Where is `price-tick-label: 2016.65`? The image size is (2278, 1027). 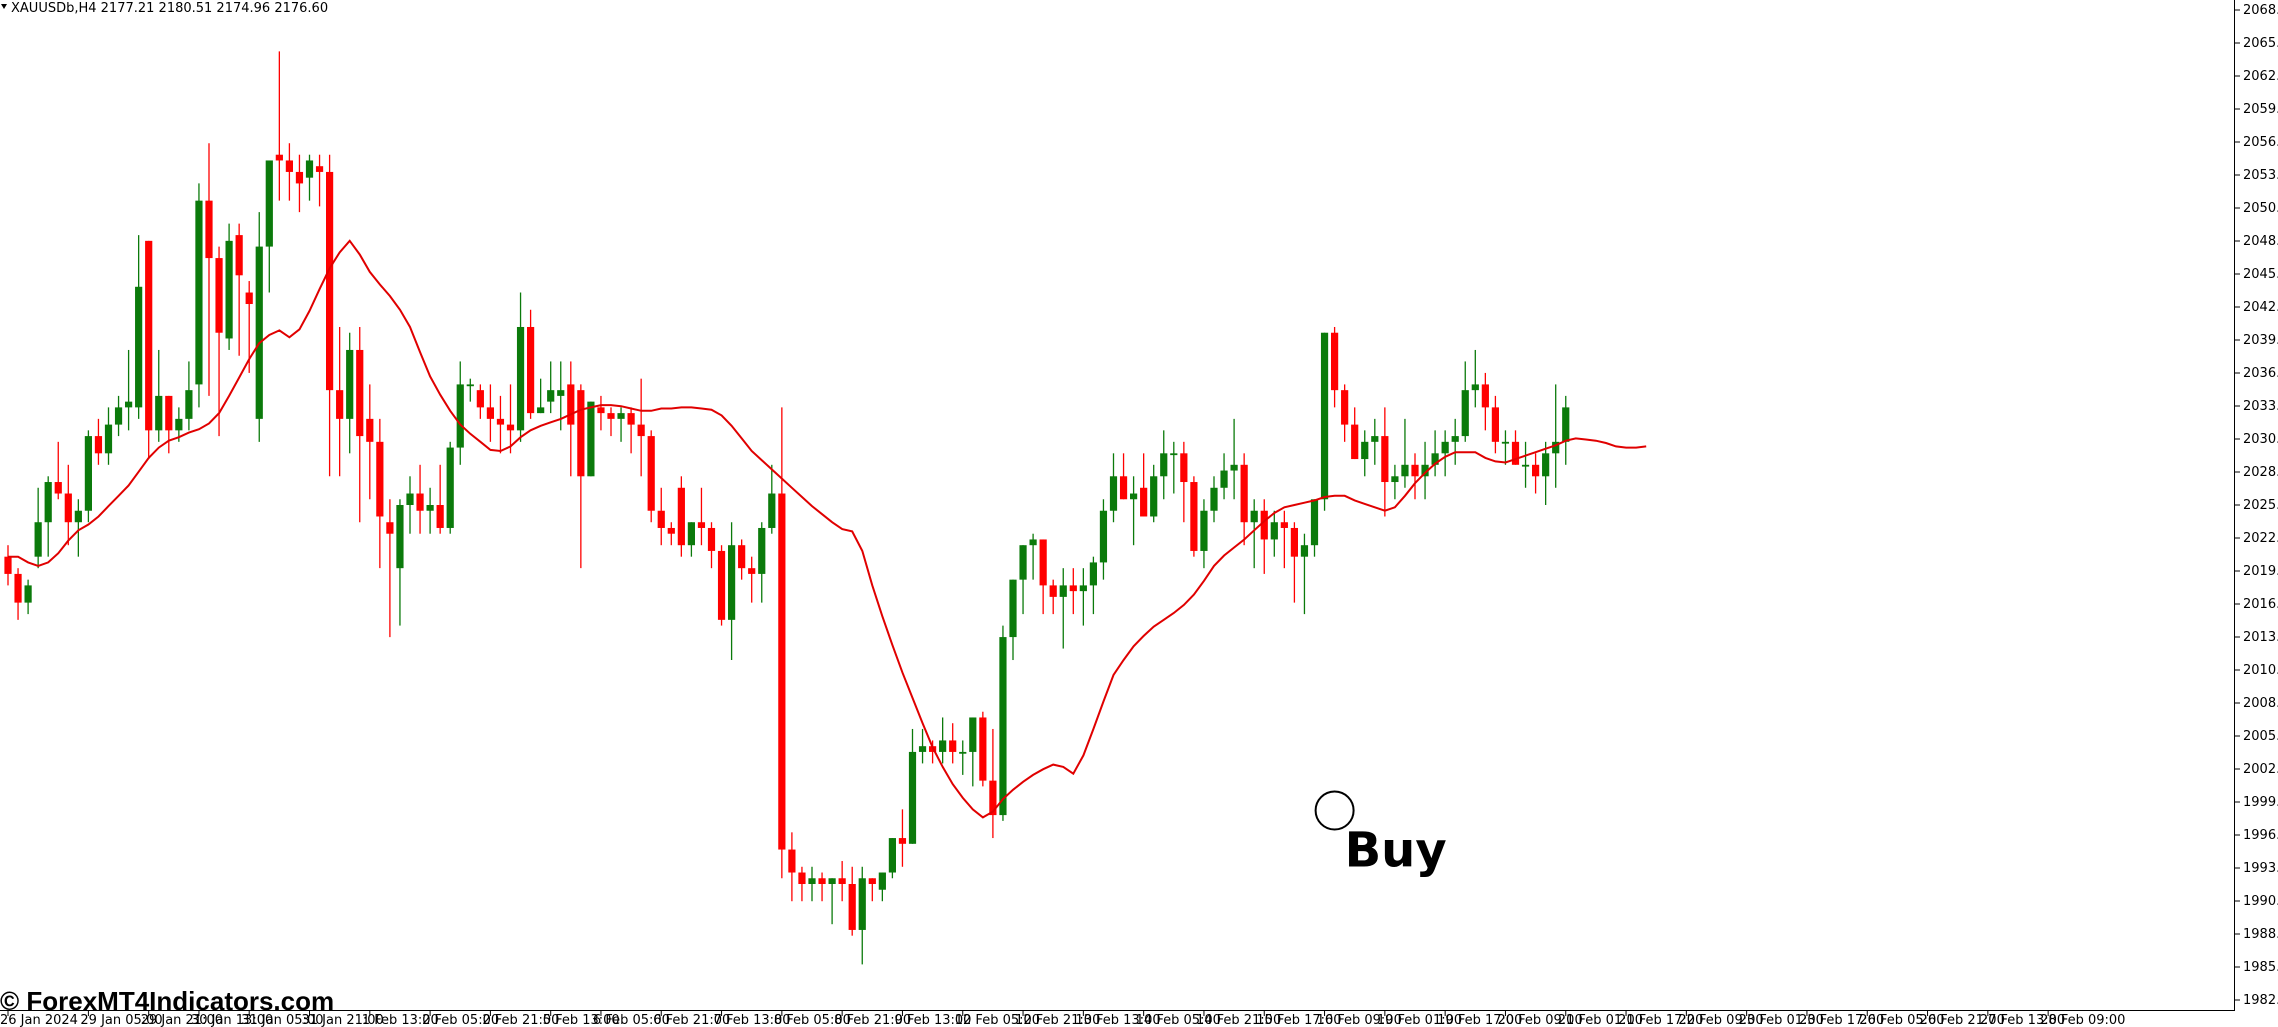
price-tick-label: 2016.65 is located at coordinates (2260, 604).